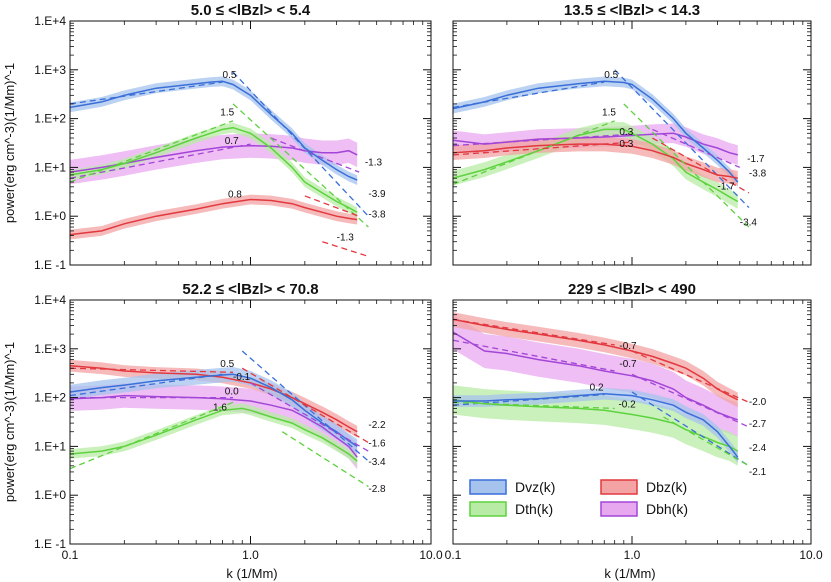 The height and width of the screenshot is (582, 831). Describe the element at coordinates (250, 289) in the screenshot. I see `panel-title: 52.2 ≤ <lBzl> < 70.8` at that location.